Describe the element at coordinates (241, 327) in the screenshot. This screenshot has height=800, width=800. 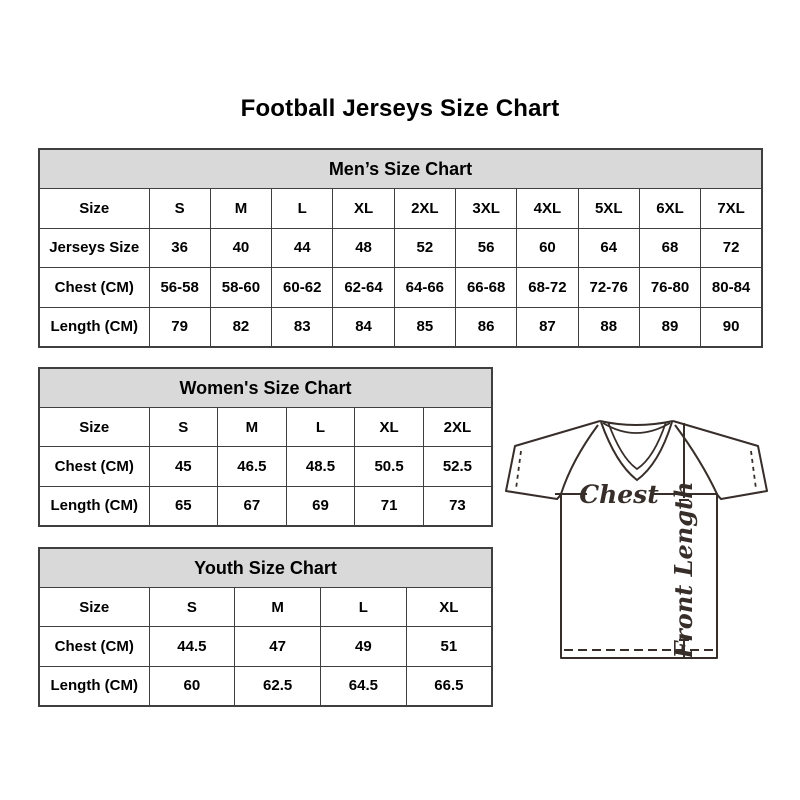
I see `table-cell: 82` at that location.